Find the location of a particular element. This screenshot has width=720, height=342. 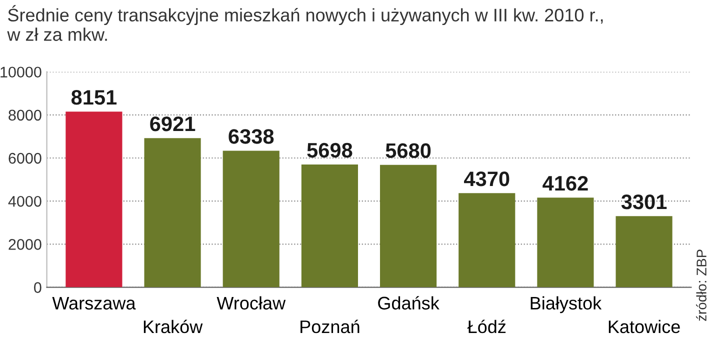

data-label: 3301 is located at coordinates (644, 202).